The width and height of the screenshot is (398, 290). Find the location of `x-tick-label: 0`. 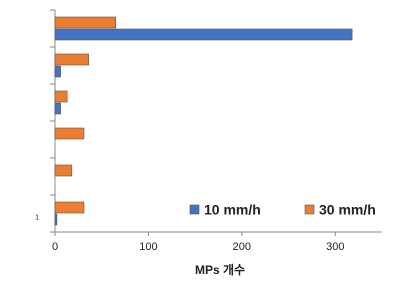

x-tick-label: 0 is located at coordinates (55, 247).